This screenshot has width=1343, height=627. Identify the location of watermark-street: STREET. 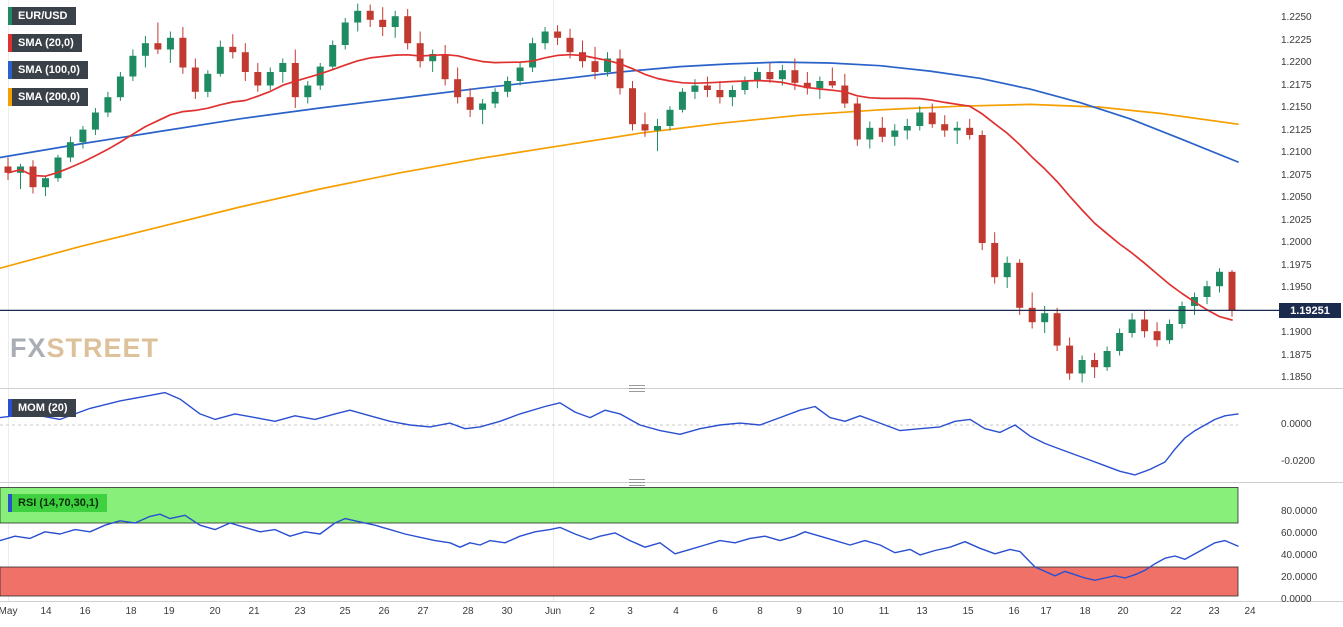
(103, 348).